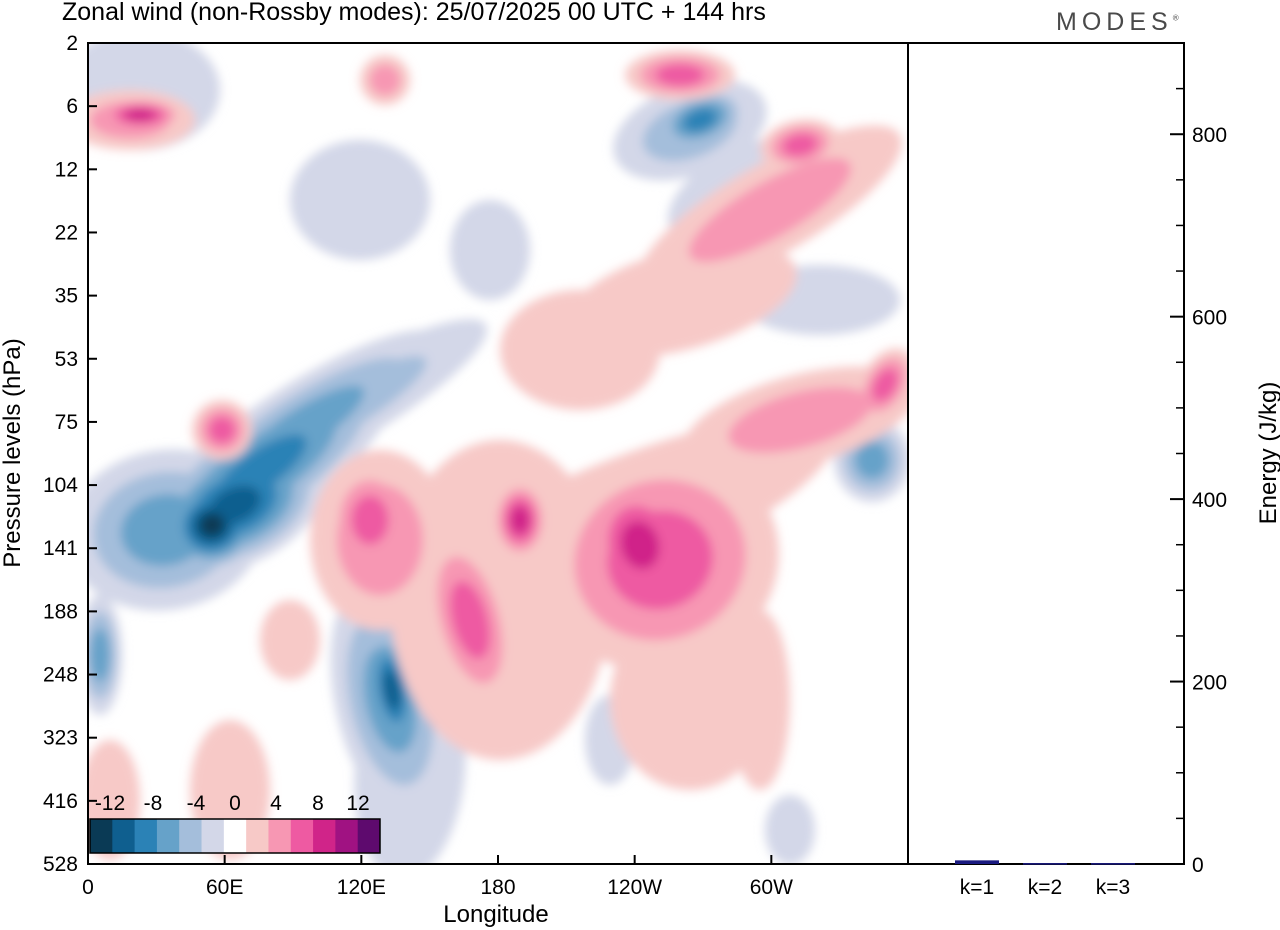 This screenshot has width=1280, height=930. Describe the element at coordinates (60, 738) in the screenshot. I see `y-tick-label: 323` at that location.